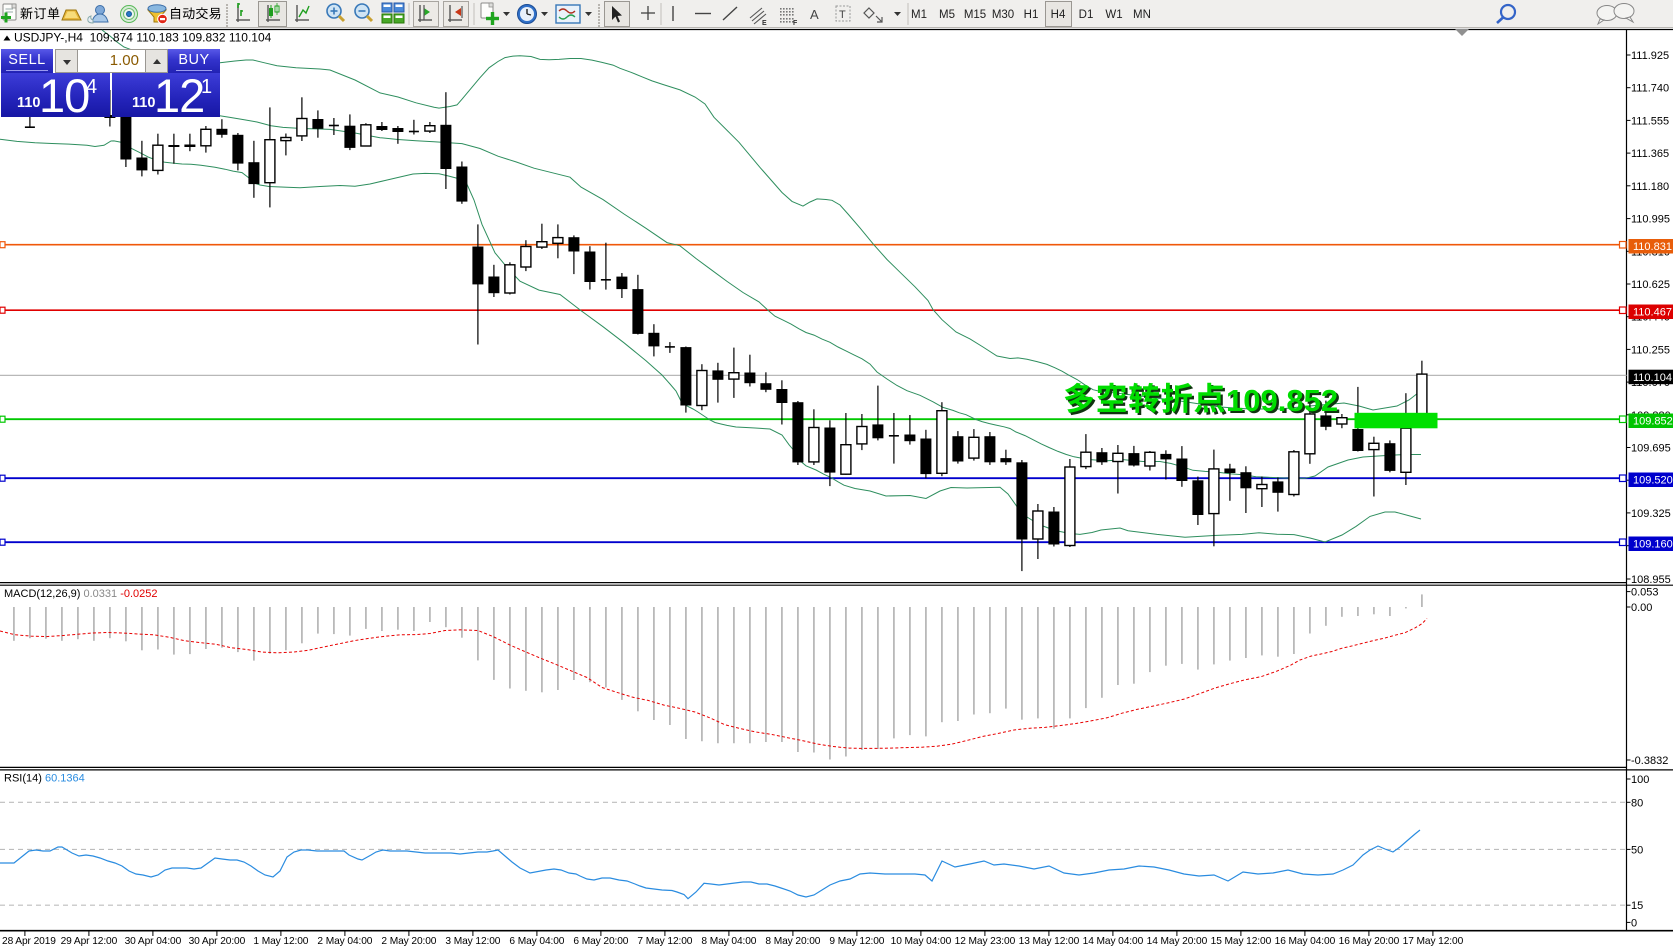 This screenshot has width=1673, height=949. I want to click on svg-text: 15, so click(1637, 906).